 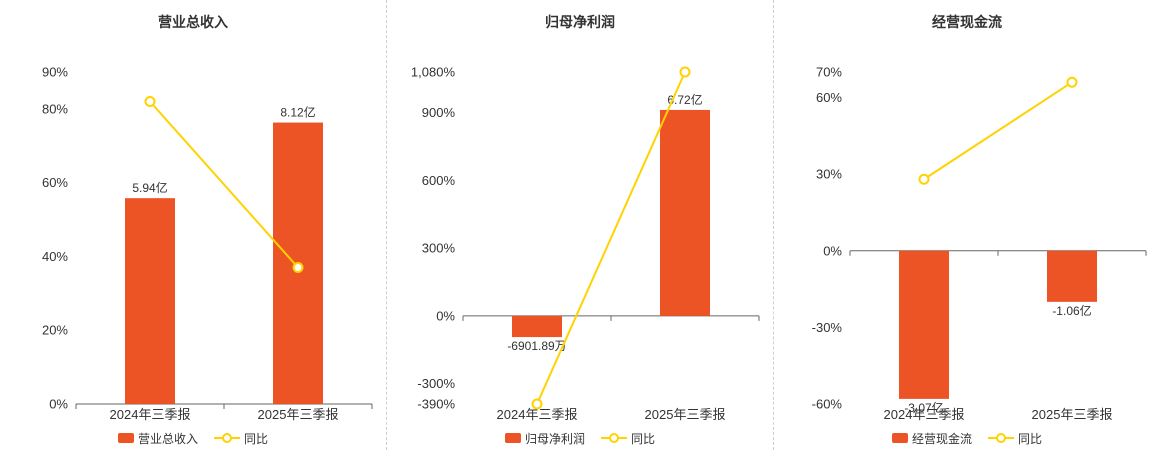 What do you see at coordinates (439, 112) in the screenshot?
I see `svg-text: 900%` at bounding box center [439, 112].